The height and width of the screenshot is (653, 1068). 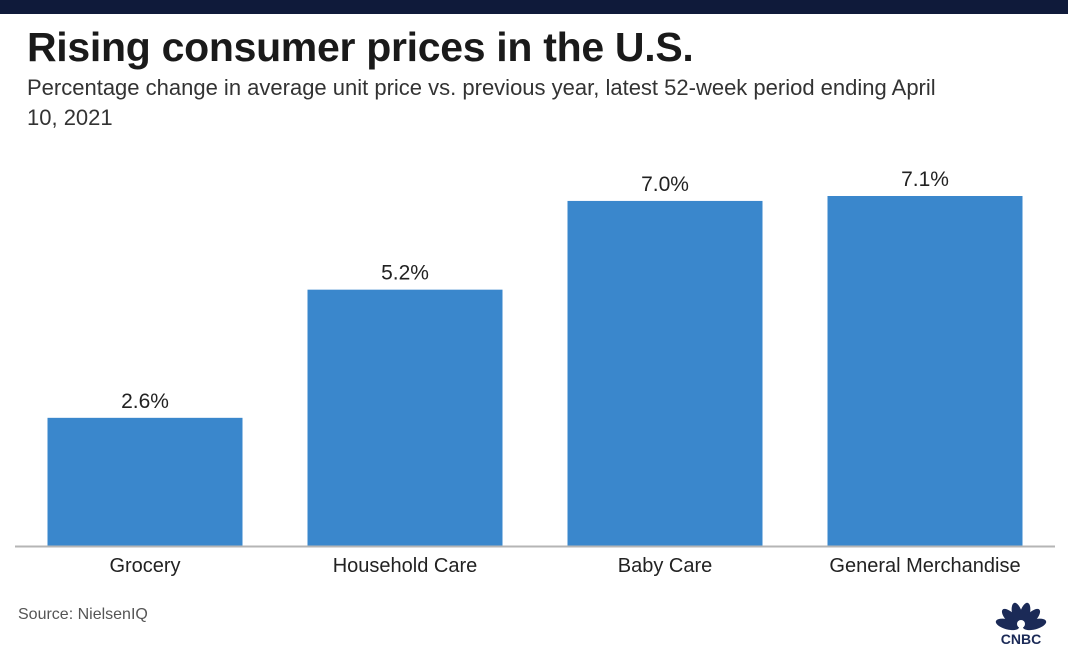 I want to click on logo-wordmark: CNBC, so click(x=1021, y=638).